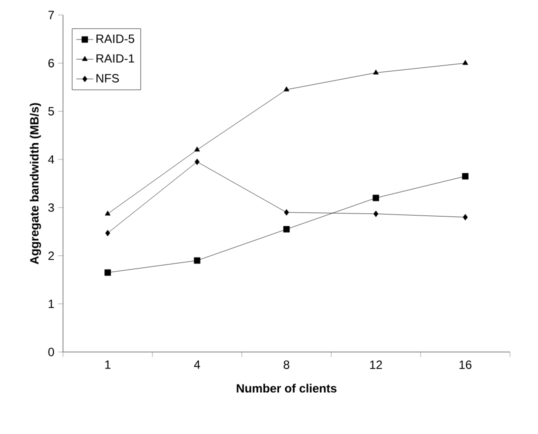  I want to click on x-tick-label: 4, so click(197, 364).